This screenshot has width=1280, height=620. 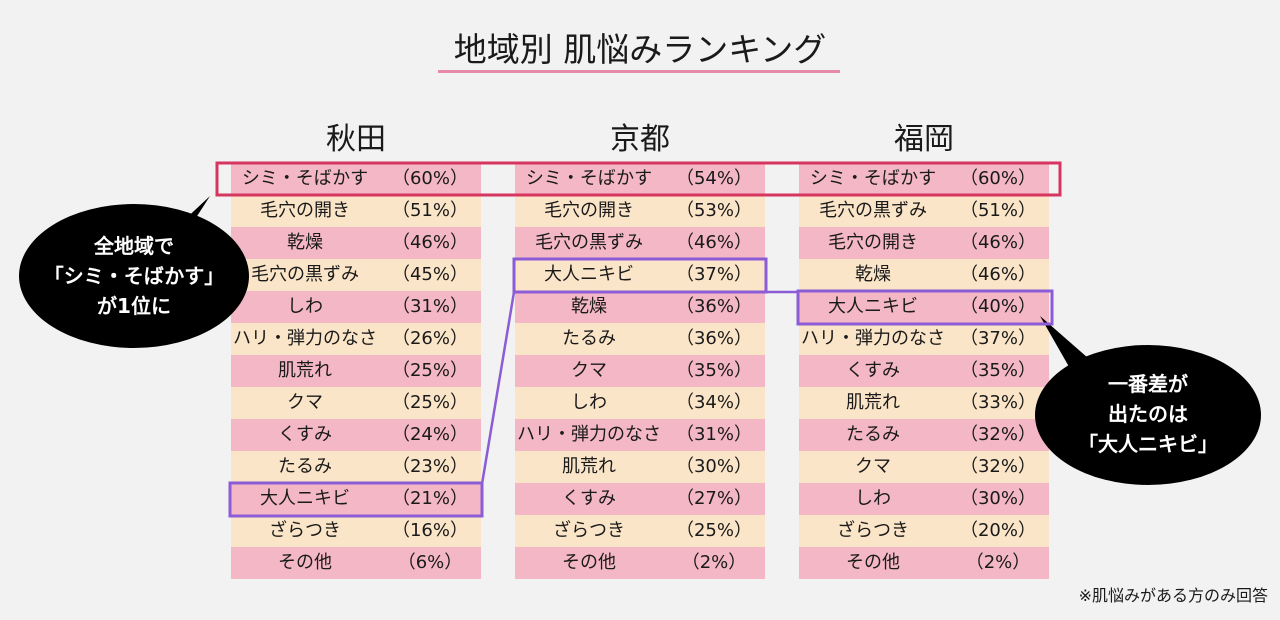 What do you see at coordinates (429, 466) in the screenshot?
I see `ranking-item-percent: （23%）` at bounding box center [429, 466].